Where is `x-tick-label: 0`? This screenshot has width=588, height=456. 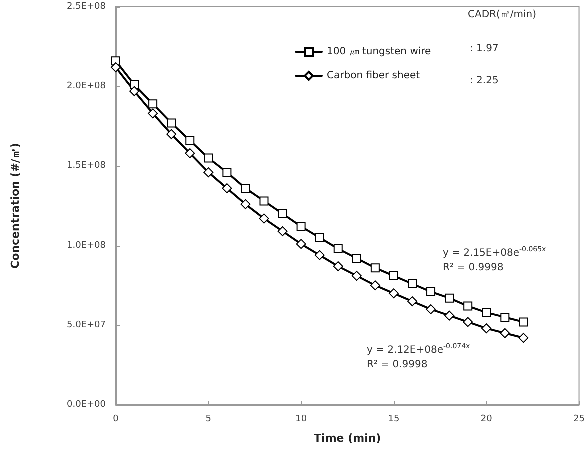
x-tick-label: 0 is located at coordinates (116, 419).